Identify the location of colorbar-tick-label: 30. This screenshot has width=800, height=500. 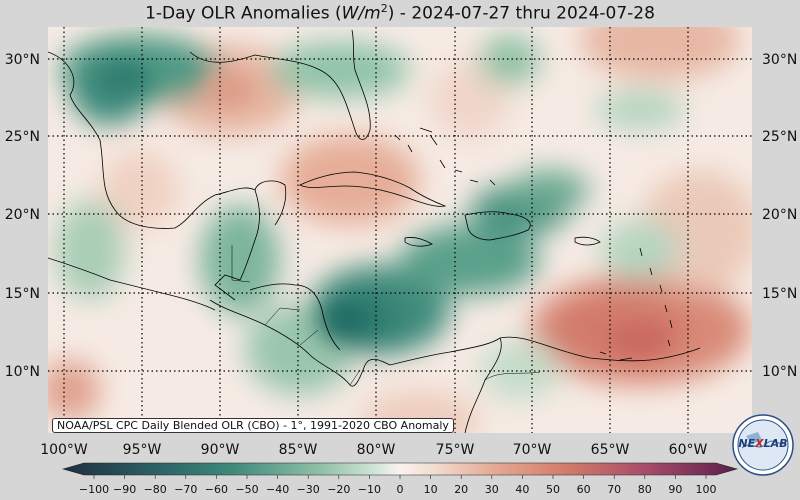
(492, 489).